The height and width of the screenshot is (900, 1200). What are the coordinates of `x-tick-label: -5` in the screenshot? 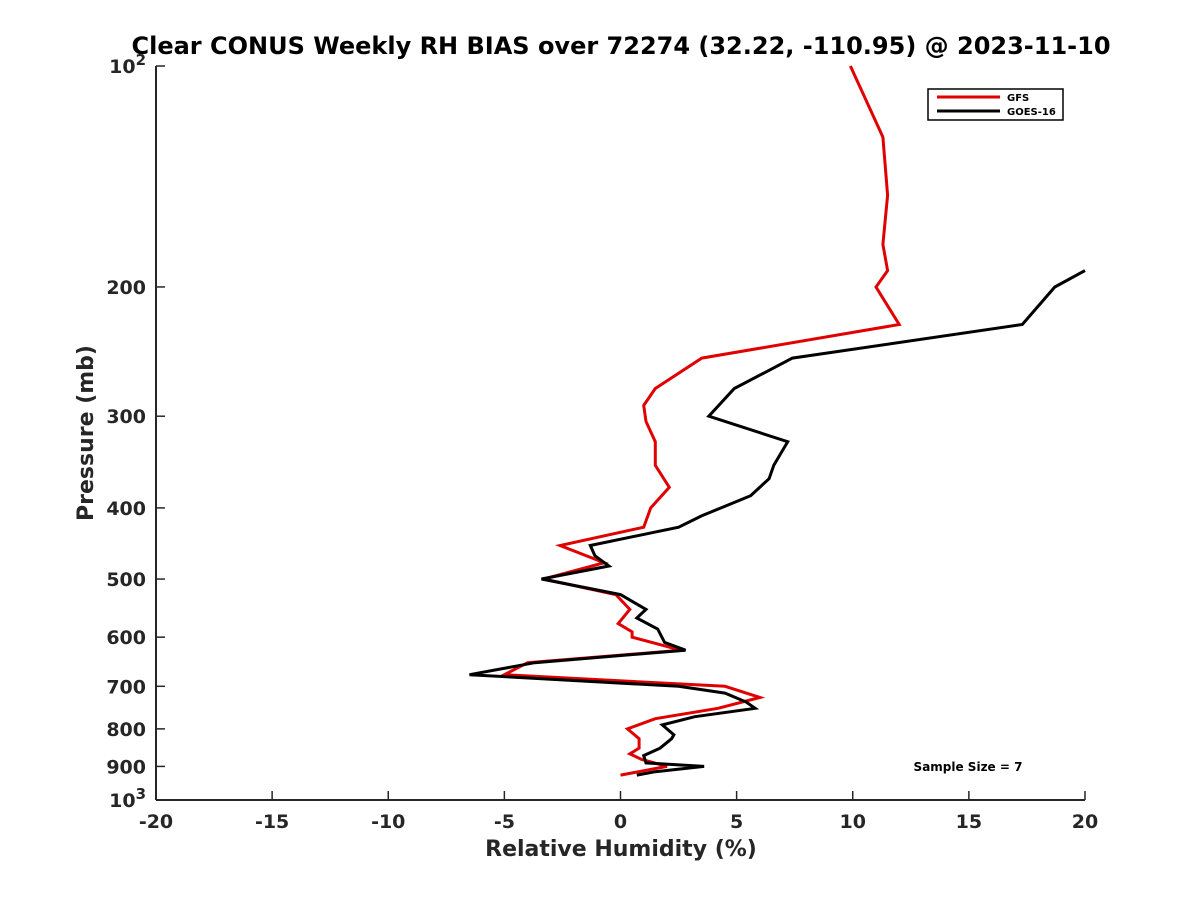 It's located at (504, 822).